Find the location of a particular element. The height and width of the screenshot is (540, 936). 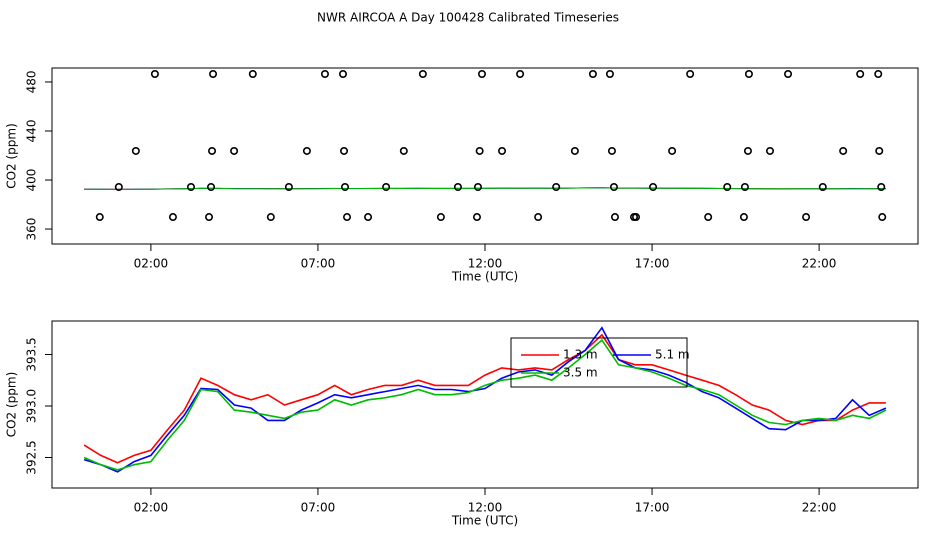

y-tick-label: 360 is located at coordinates (32, 229).